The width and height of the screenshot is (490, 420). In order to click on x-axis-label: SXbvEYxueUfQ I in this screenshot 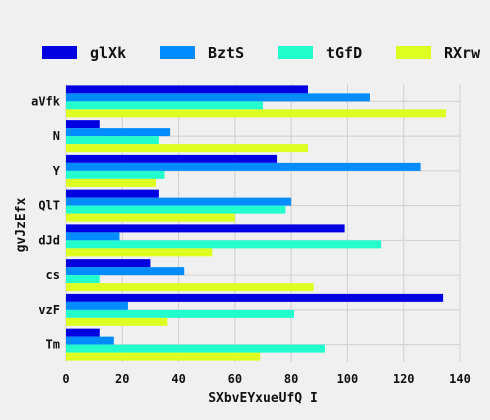, I will do `click(263, 398)`.